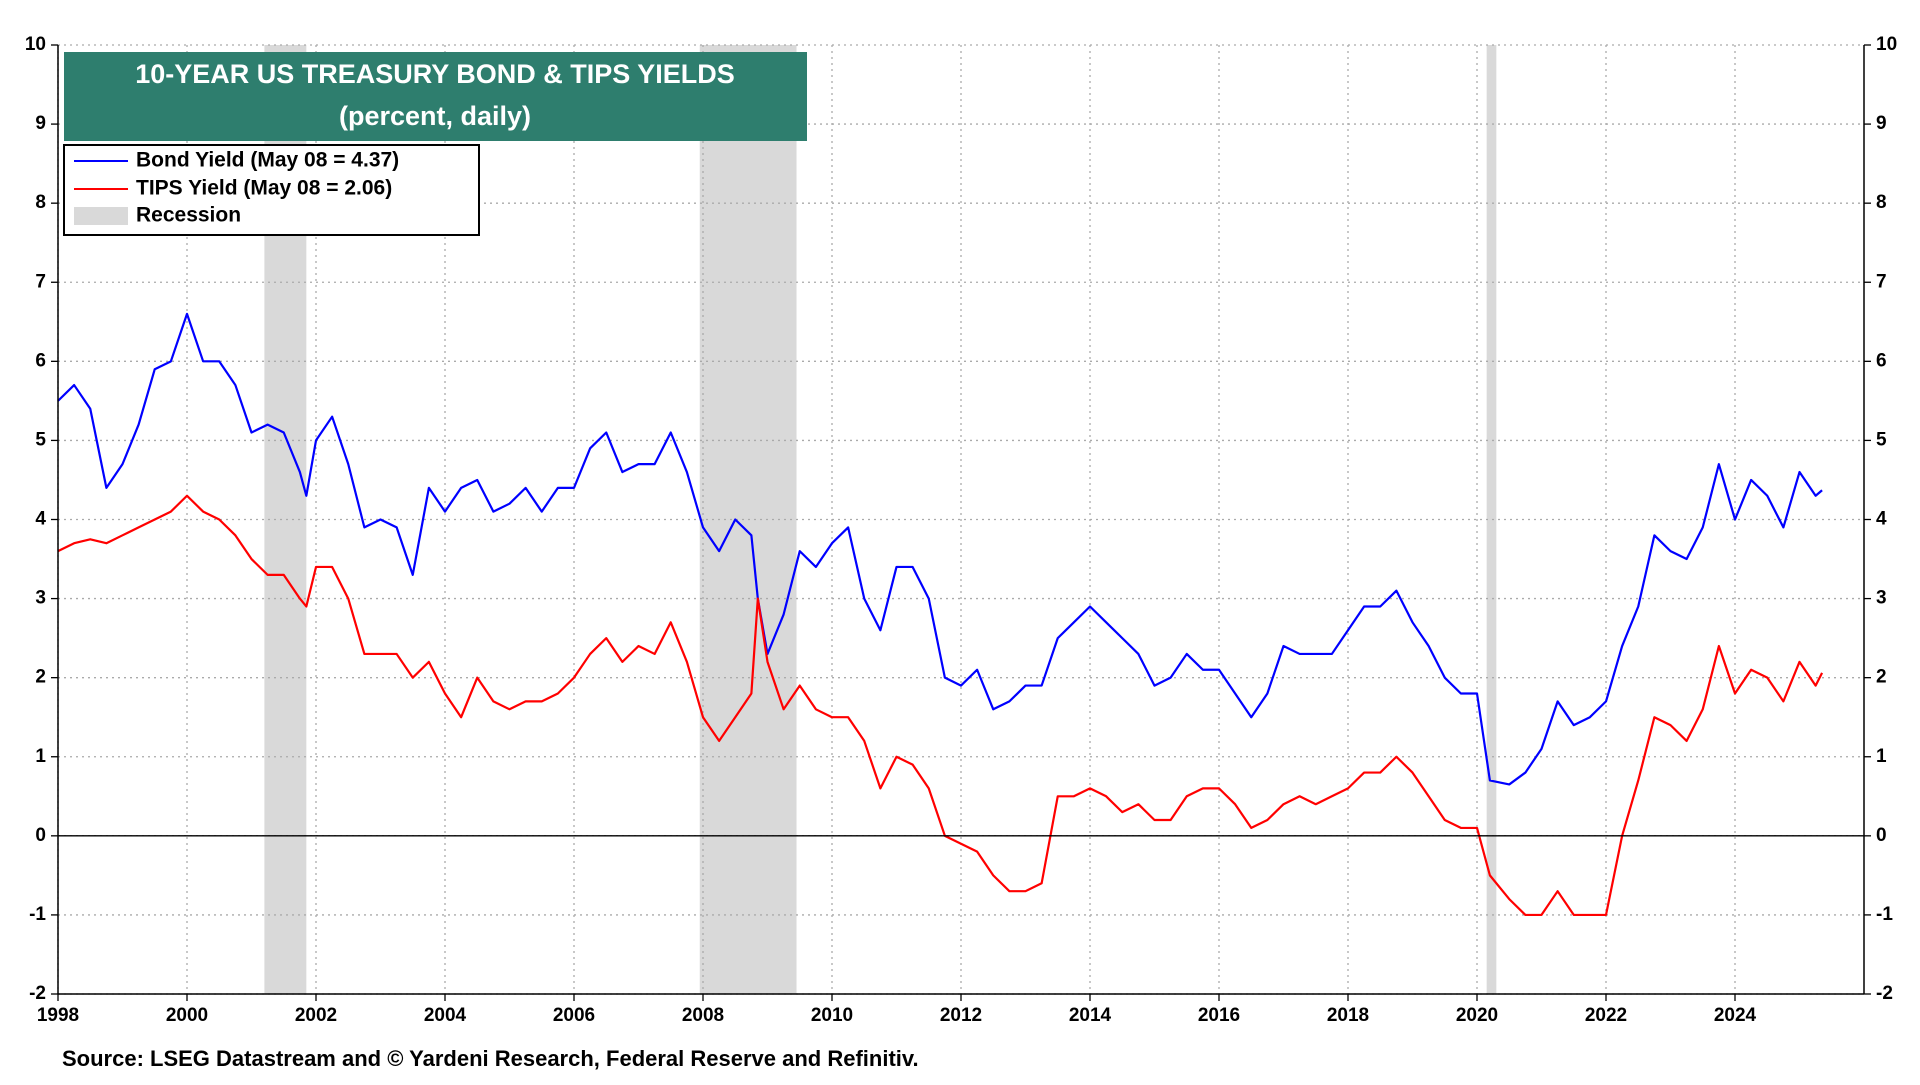  I want to click on x-tick-label: 2022, so click(1606, 1015).